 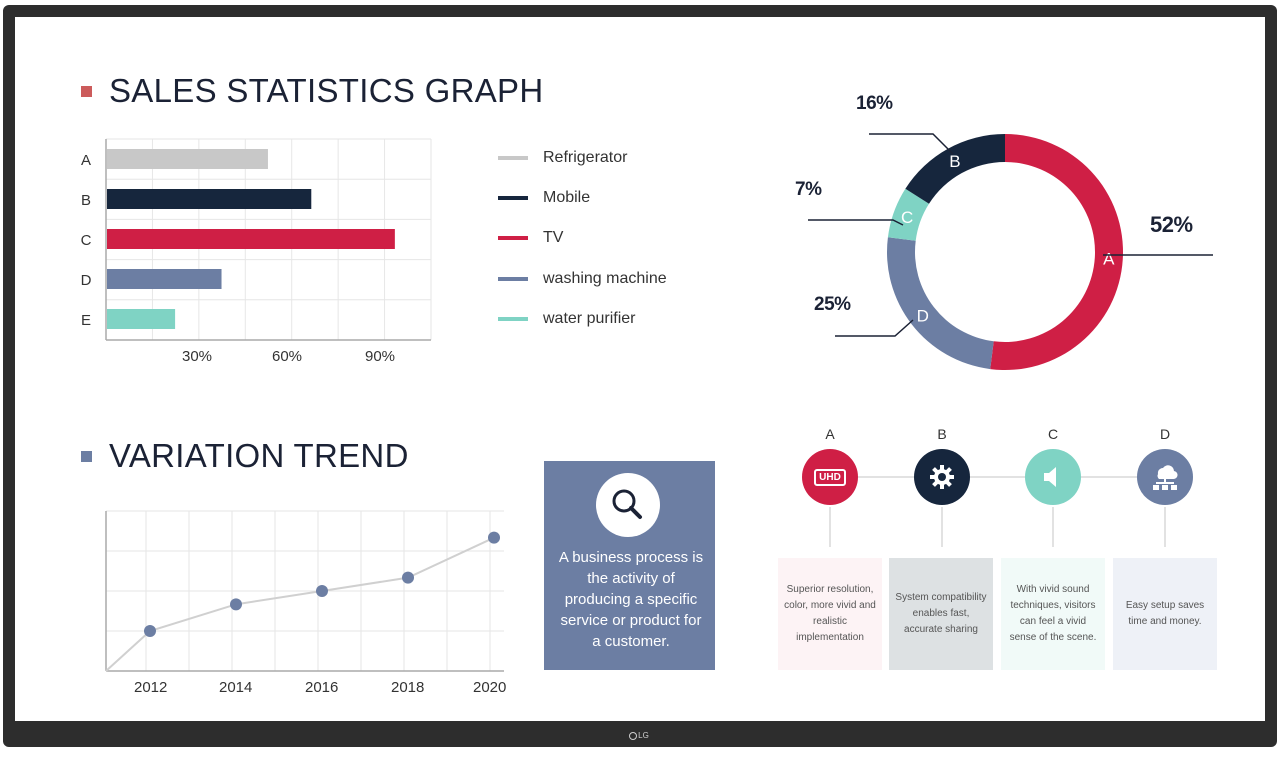 What do you see at coordinates (86, 91) in the screenshot?
I see `sales-heading-bullet` at bounding box center [86, 91].